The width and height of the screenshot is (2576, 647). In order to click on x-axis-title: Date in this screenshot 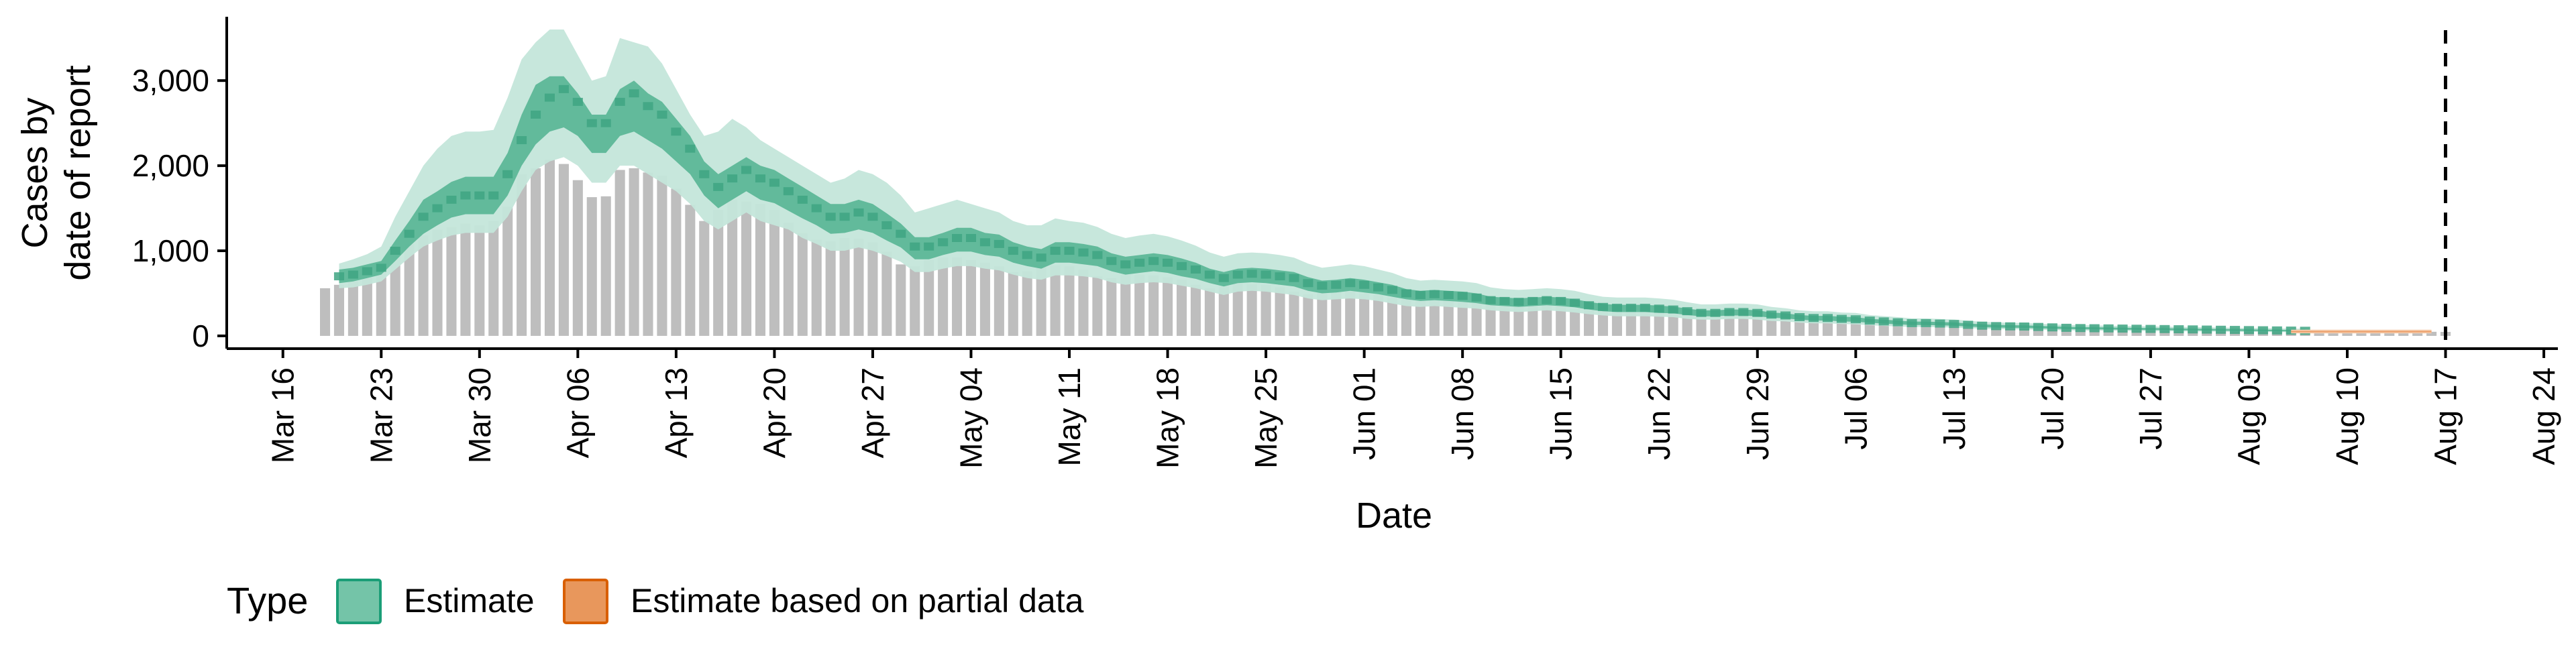, I will do `click(1394, 515)`.